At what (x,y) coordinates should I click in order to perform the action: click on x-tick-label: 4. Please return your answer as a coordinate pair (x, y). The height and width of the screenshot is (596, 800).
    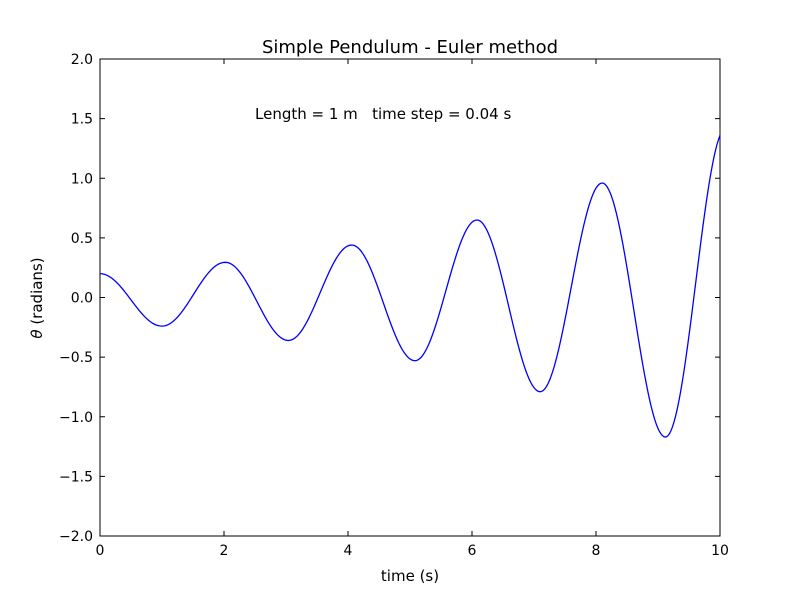
    Looking at the image, I should click on (348, 551).